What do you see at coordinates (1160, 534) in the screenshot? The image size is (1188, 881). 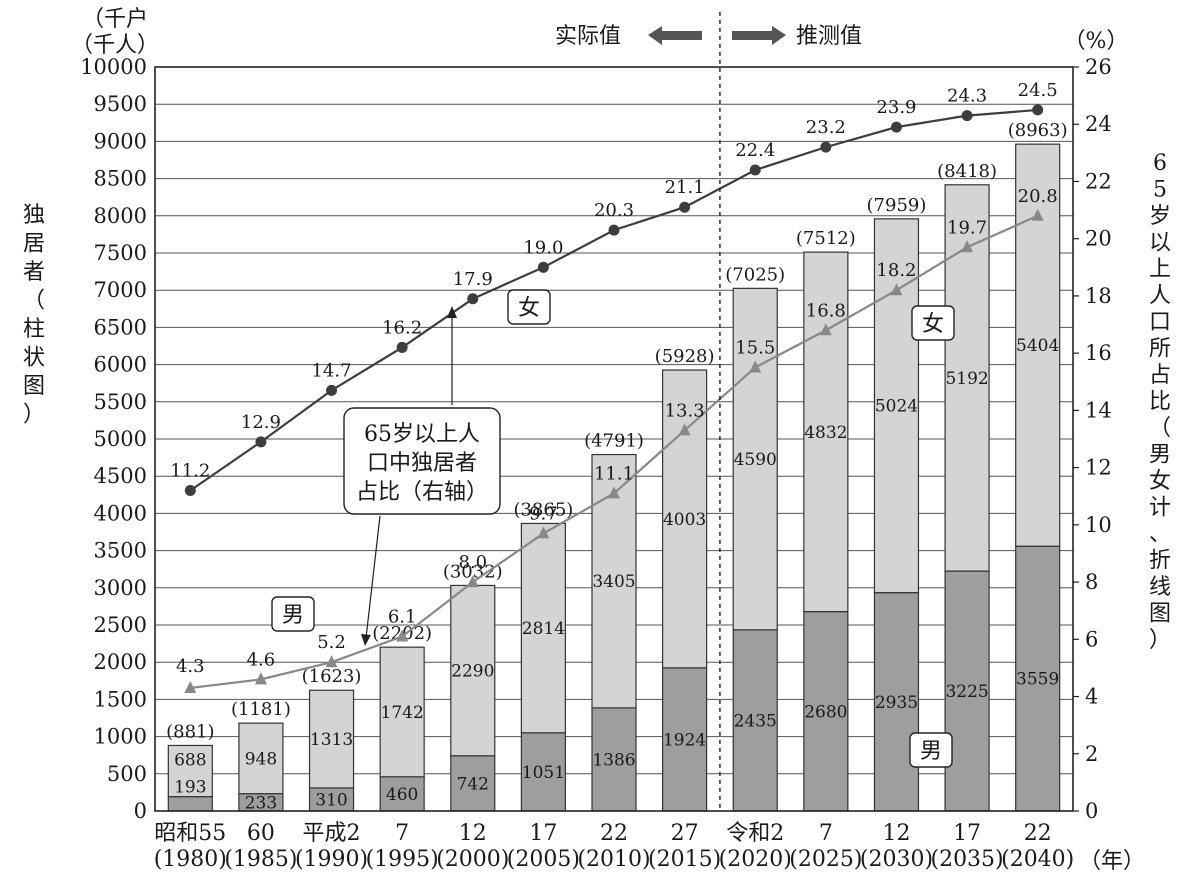 I see `axis-title-char: 、` at bounding box center [1160, 534].